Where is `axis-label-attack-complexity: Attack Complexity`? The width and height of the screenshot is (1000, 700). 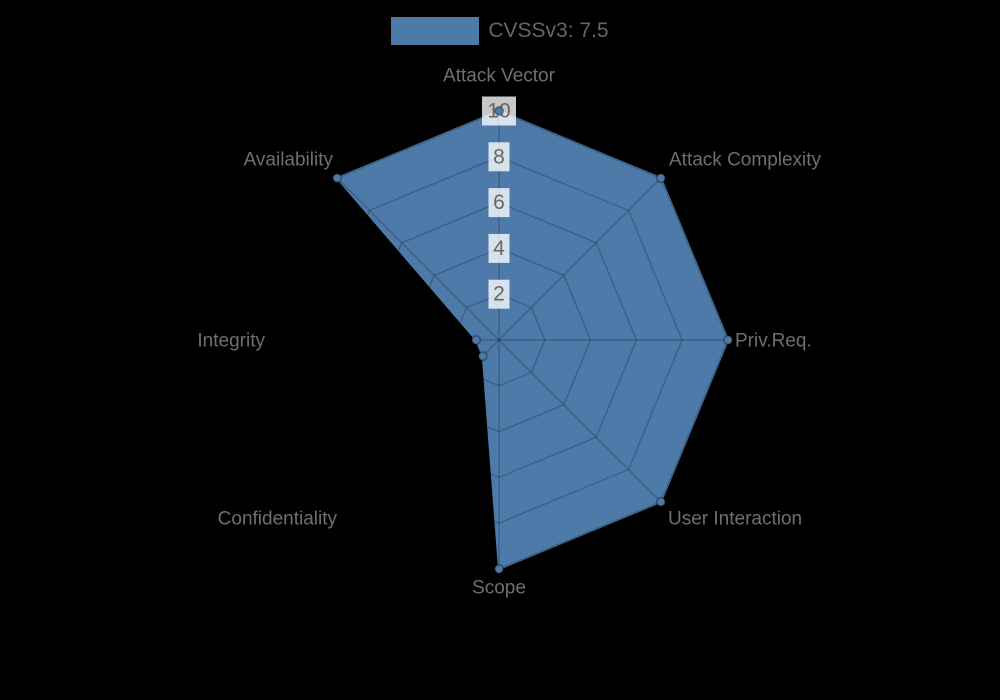 axis-label-attack-complexity: Attack Complexity is located at coordinates (745, 160).